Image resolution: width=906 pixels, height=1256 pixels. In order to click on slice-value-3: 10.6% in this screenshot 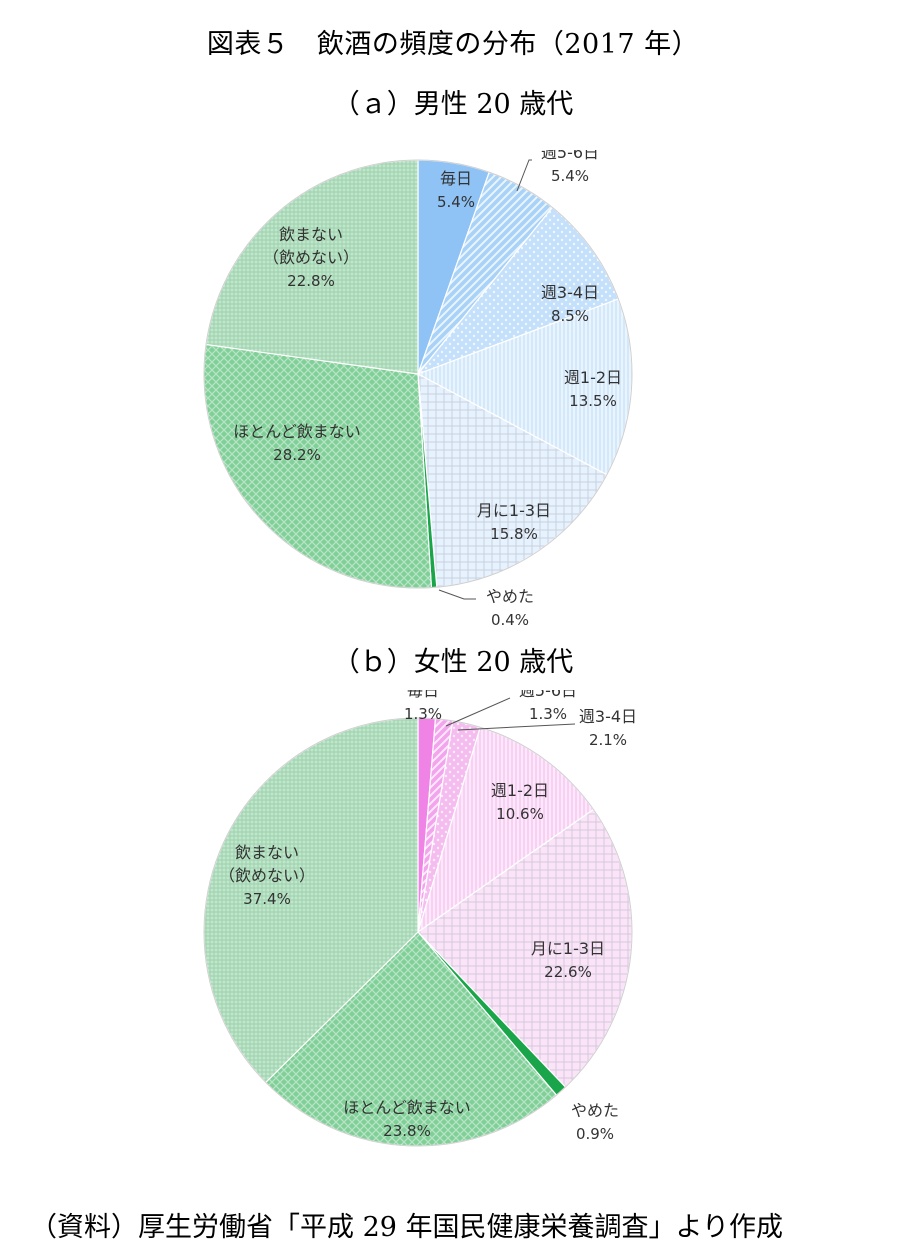, I will do `click(520, 814)`.